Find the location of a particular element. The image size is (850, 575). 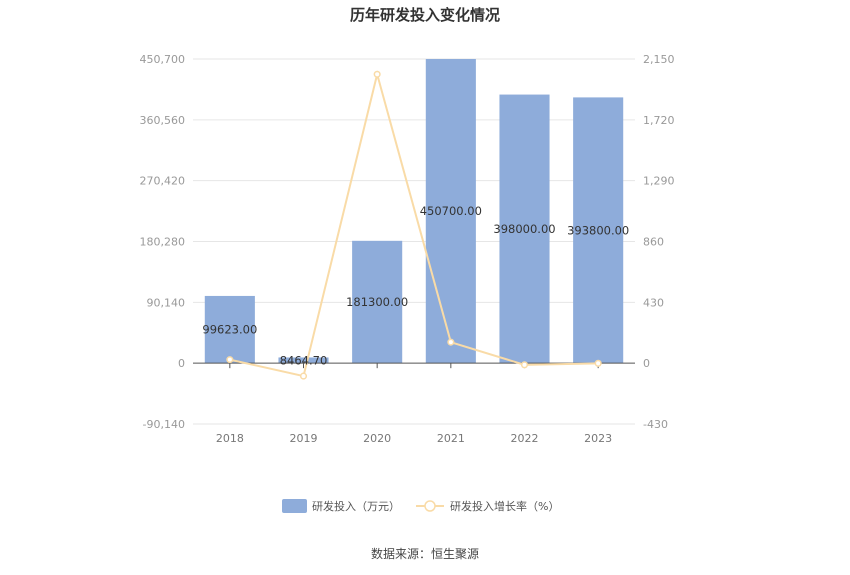

growth-point-2020 is located at coordinates (377, 74).